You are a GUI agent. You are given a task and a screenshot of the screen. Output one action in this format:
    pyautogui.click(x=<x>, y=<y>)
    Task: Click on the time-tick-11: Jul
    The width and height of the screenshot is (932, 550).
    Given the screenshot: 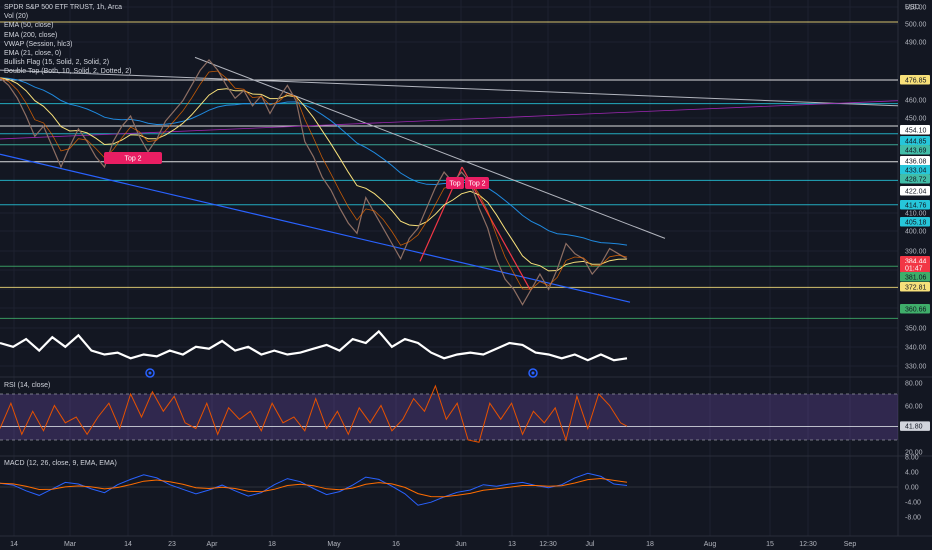 What is the action you would take?
    pyautogui.click(x=590, y=544)
    